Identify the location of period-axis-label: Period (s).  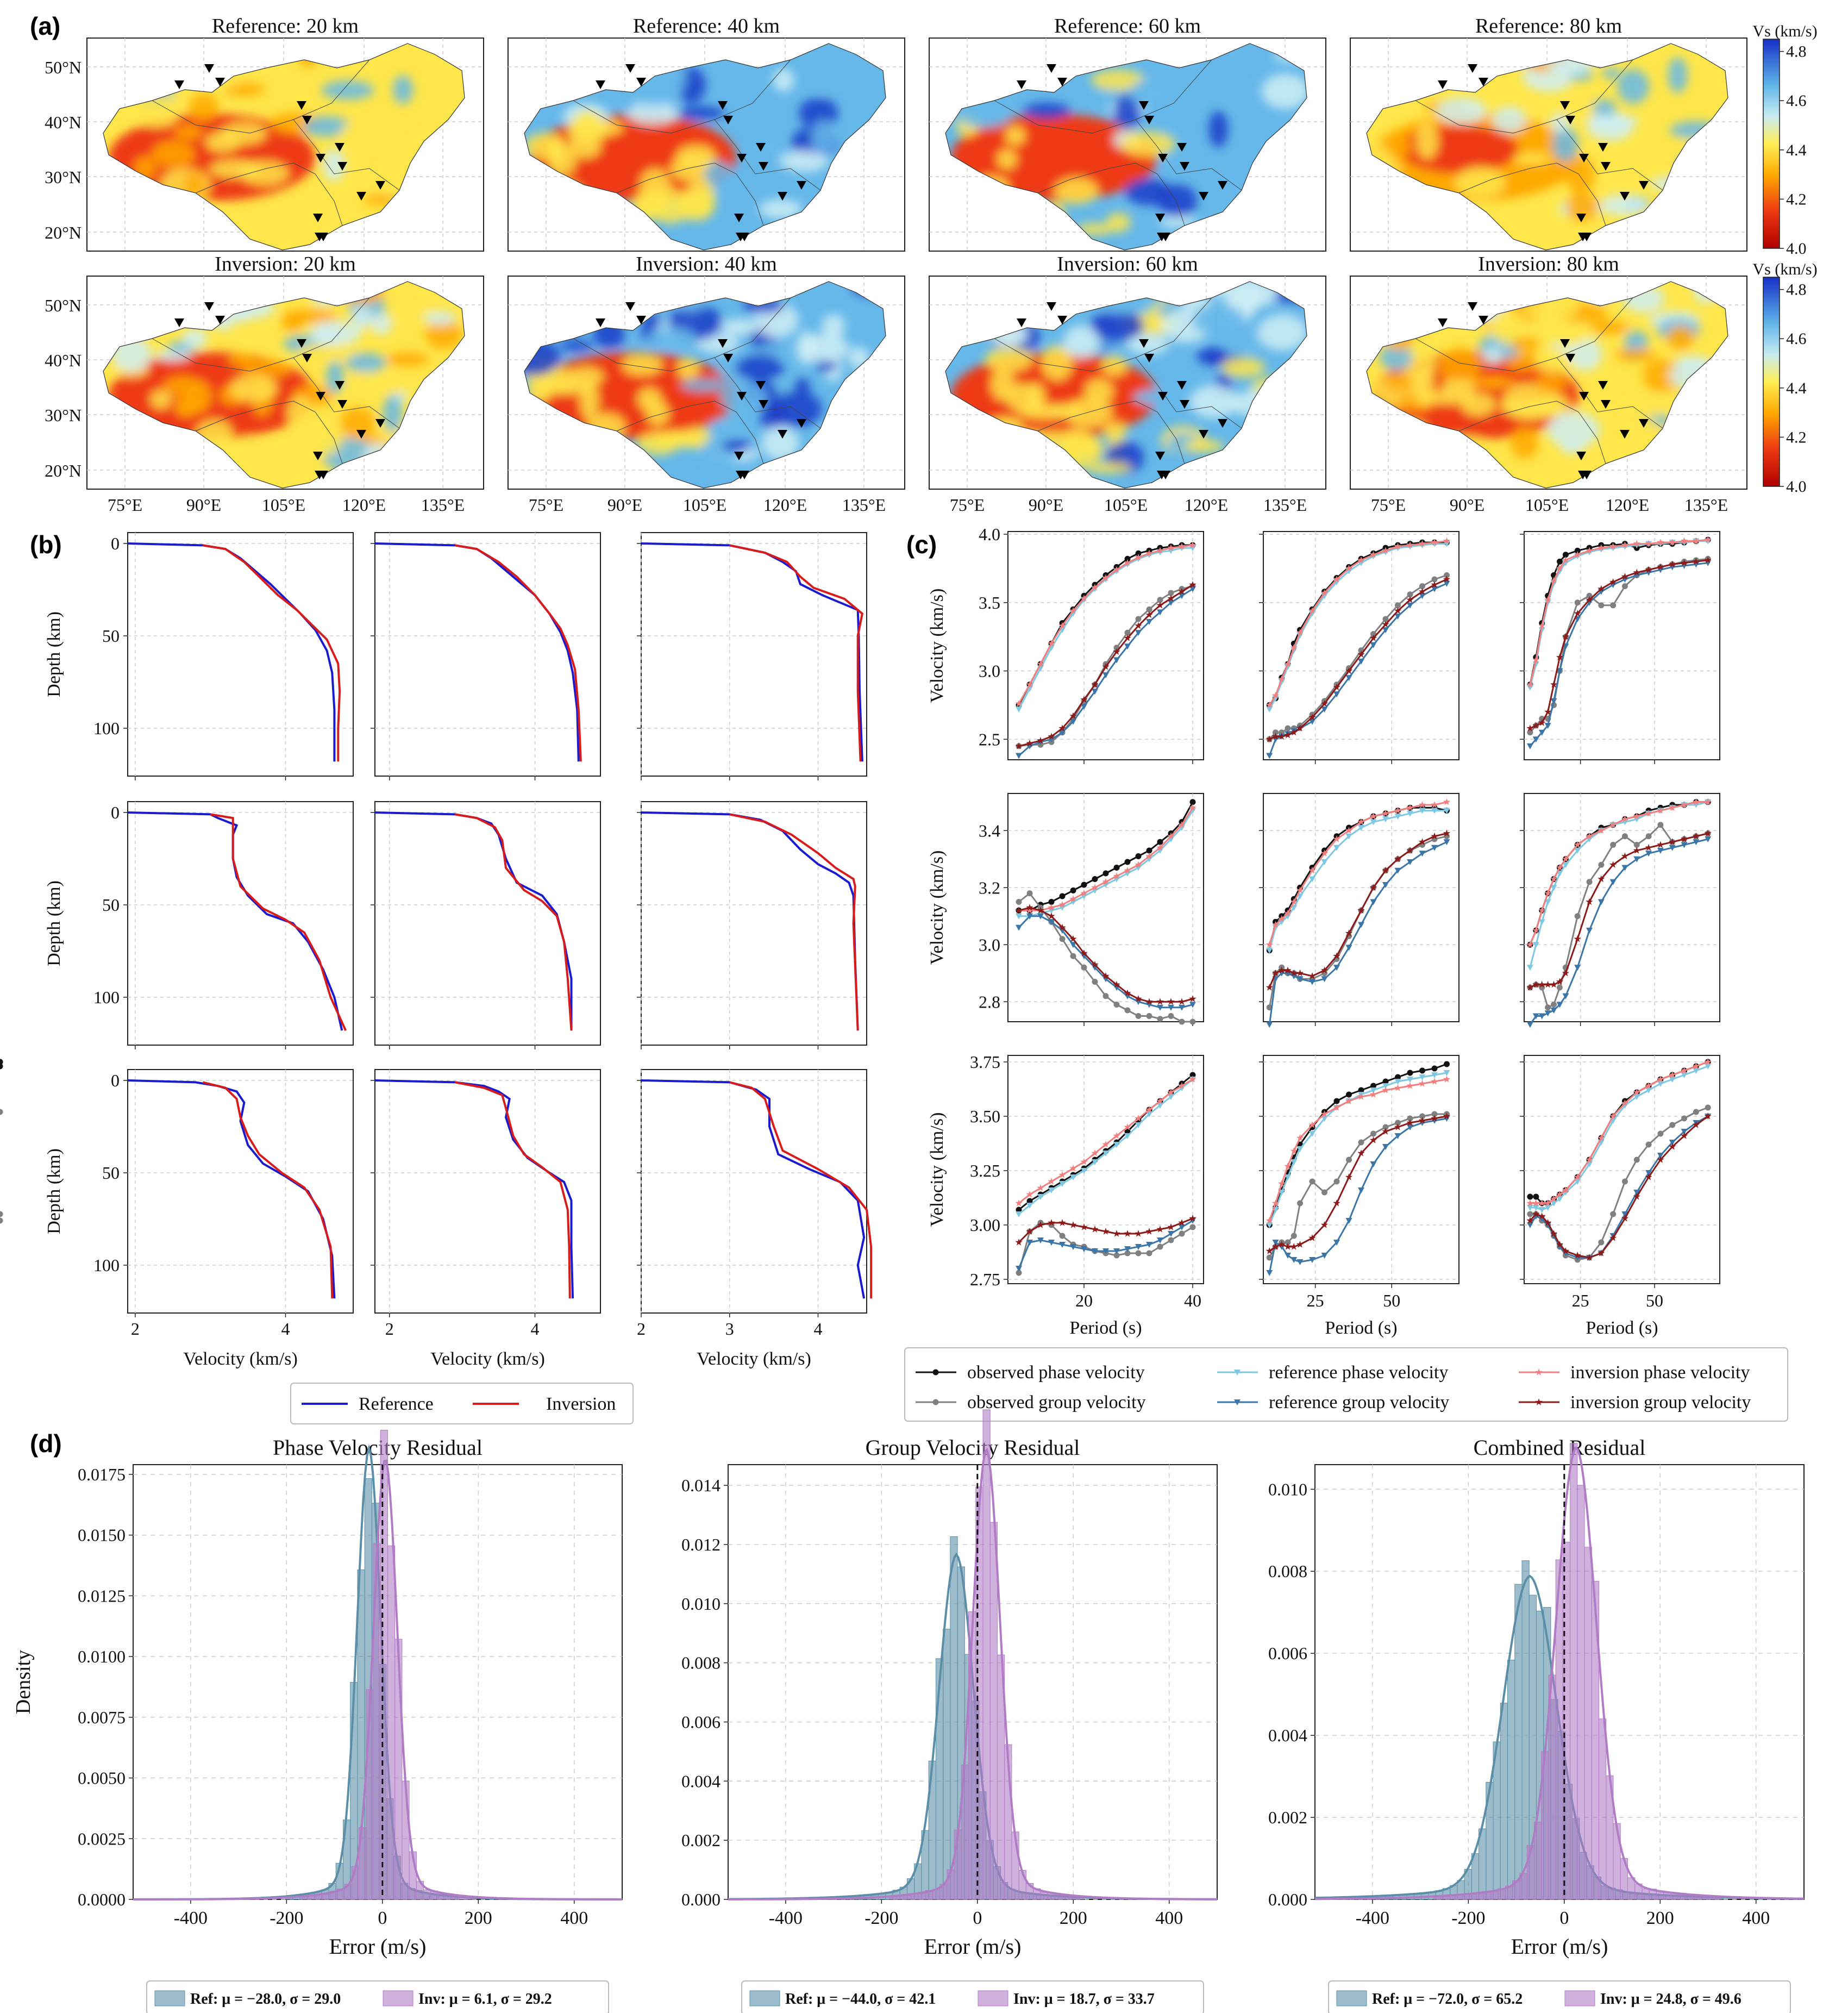
(1361, 1328).